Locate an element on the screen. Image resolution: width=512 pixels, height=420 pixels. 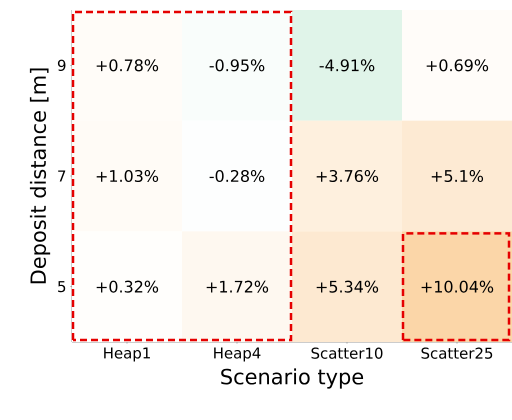
data-label: -0.28% is located at coordinates (237, 176).